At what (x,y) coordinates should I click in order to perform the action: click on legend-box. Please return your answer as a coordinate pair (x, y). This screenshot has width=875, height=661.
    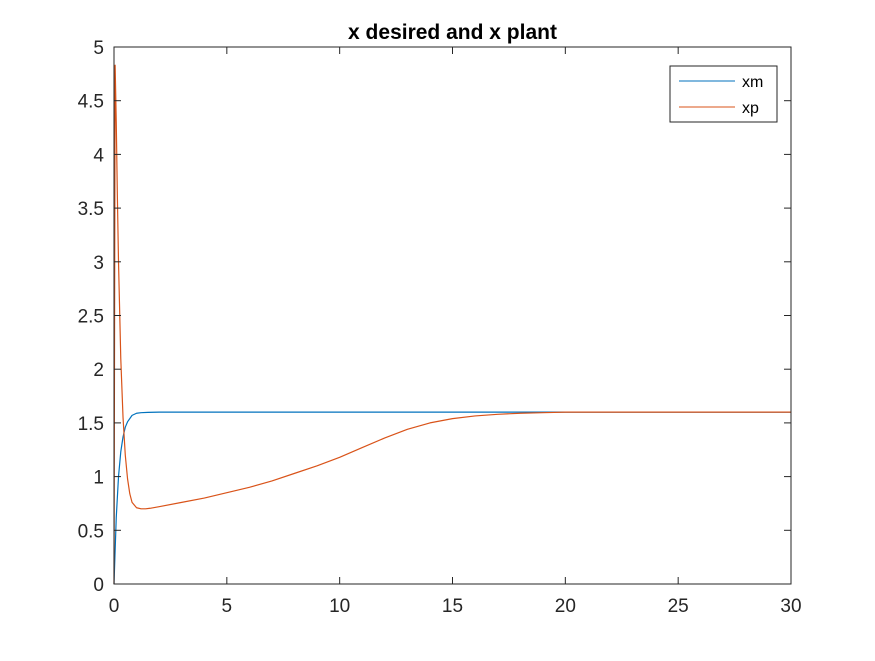
    Looking at the image, I should click on (723, 94).